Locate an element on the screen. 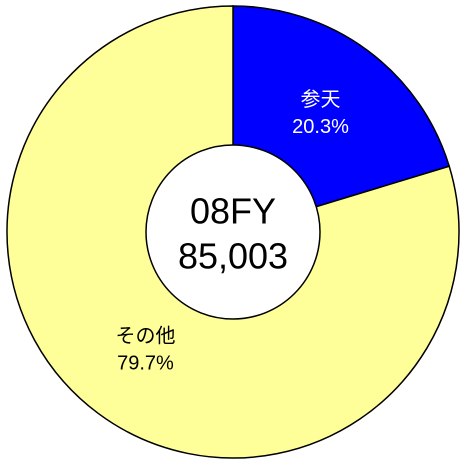 The width and height of the screenshot is (462, 461). slice-category-label: その他 is located at coordinates (145, 335).